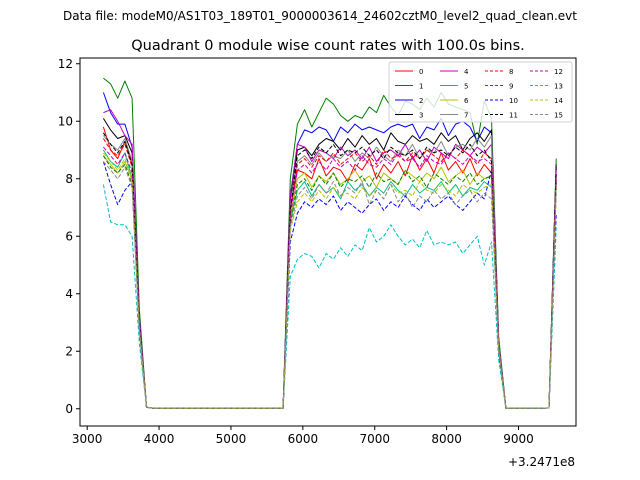 The height and width of the screenshot is (480, 640). What do you see at coordinates (87, 439) in the screenshot?
I see `x-tick-label: 3000` at bounding box center [87, 439].